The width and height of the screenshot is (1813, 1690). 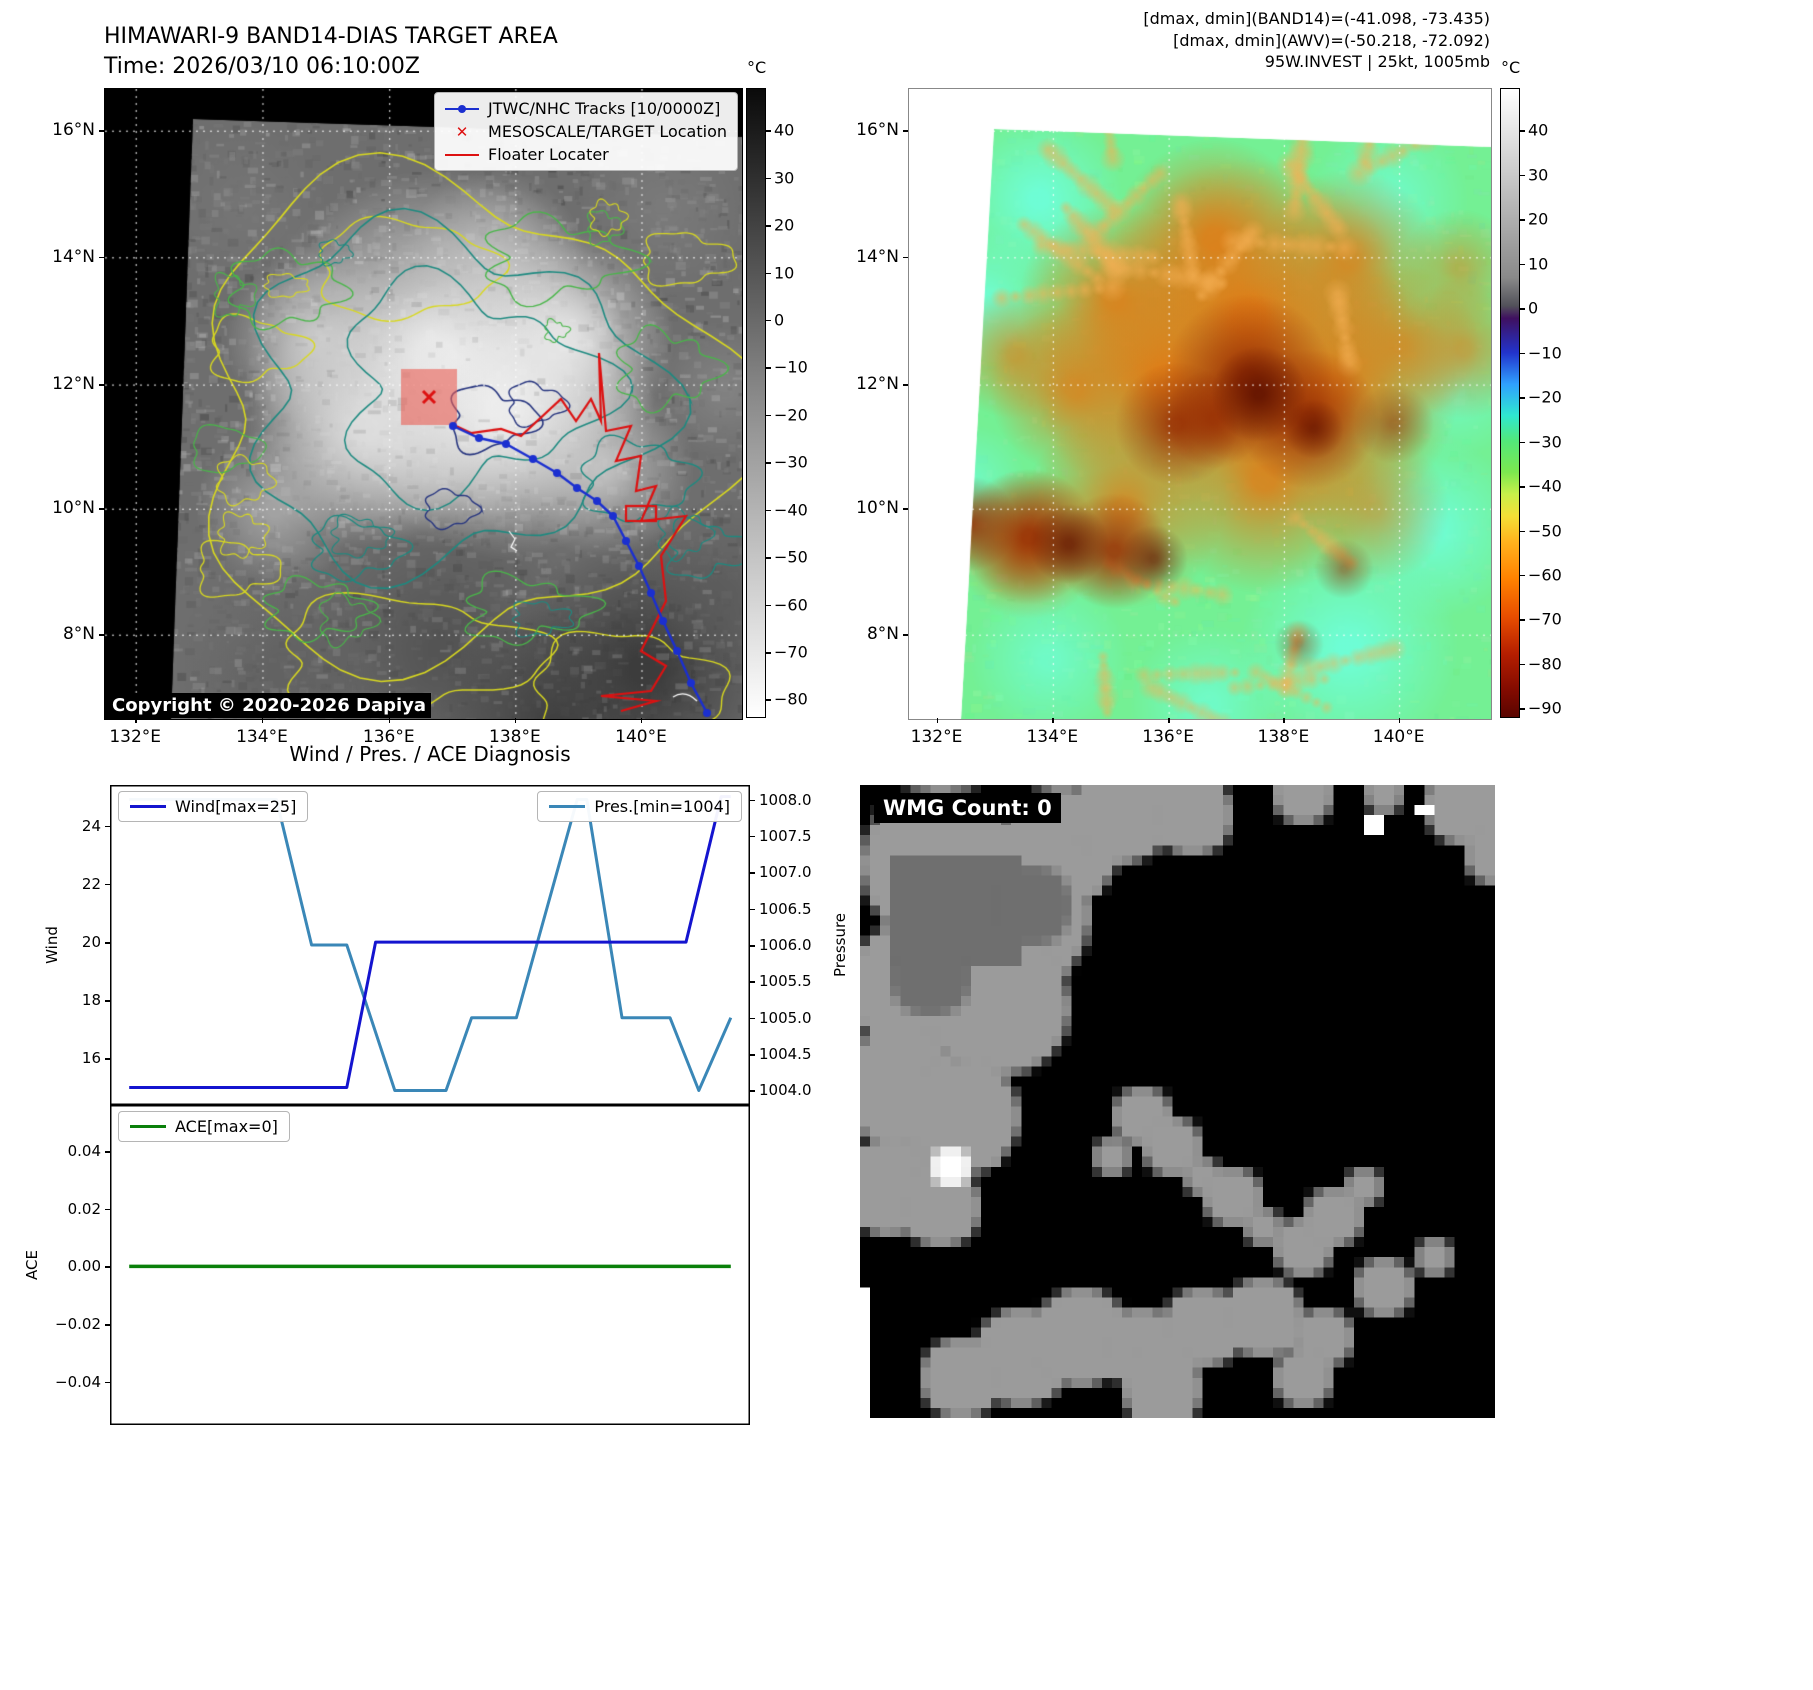 I want to click on legend-row-jtwc: JTWC/NHC Tracks [10/0000Z], so click(x=586, y=108).